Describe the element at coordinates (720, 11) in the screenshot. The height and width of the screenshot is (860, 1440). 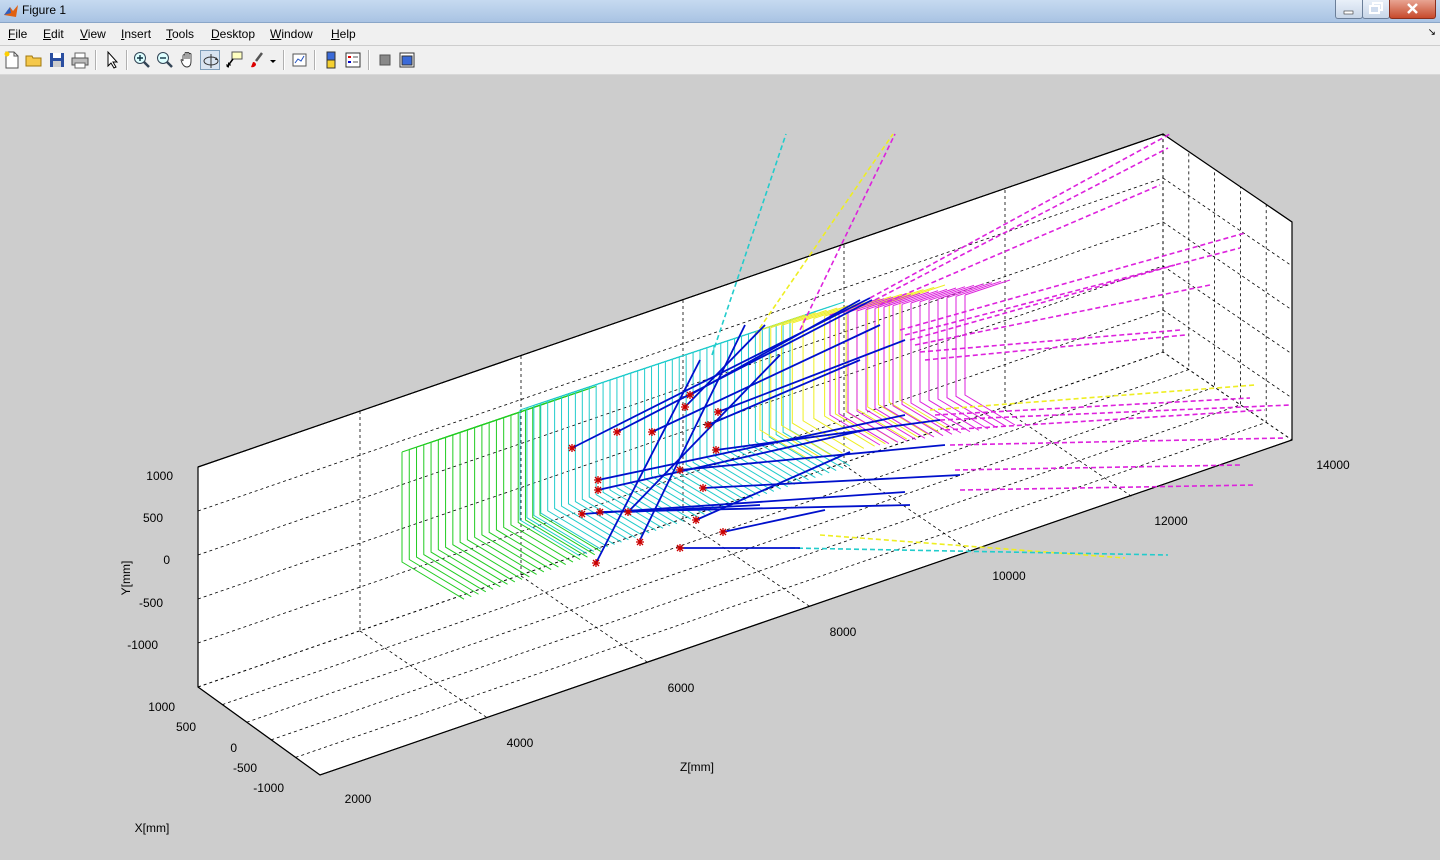
I see `title-bar: Figure 1` at that location.